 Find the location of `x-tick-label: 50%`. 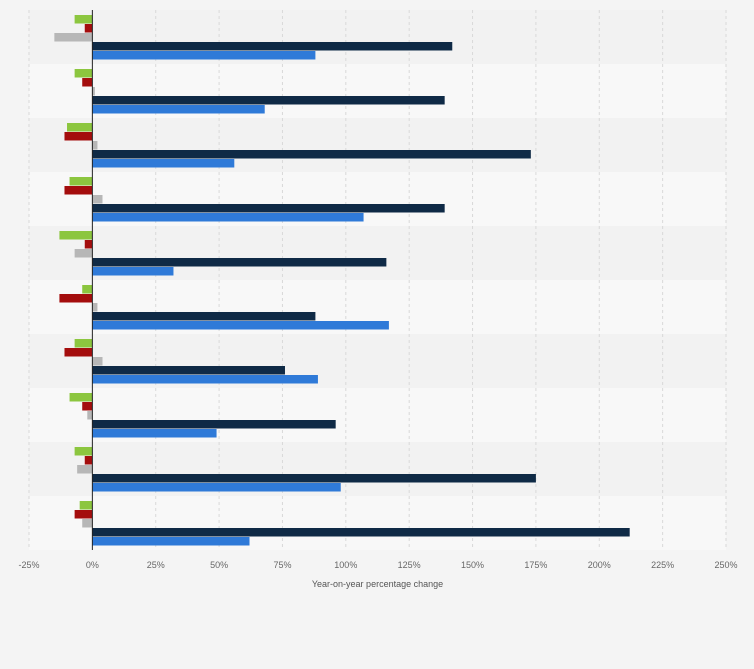

x-tick-label: 50% is located at coordinates (219, 565).